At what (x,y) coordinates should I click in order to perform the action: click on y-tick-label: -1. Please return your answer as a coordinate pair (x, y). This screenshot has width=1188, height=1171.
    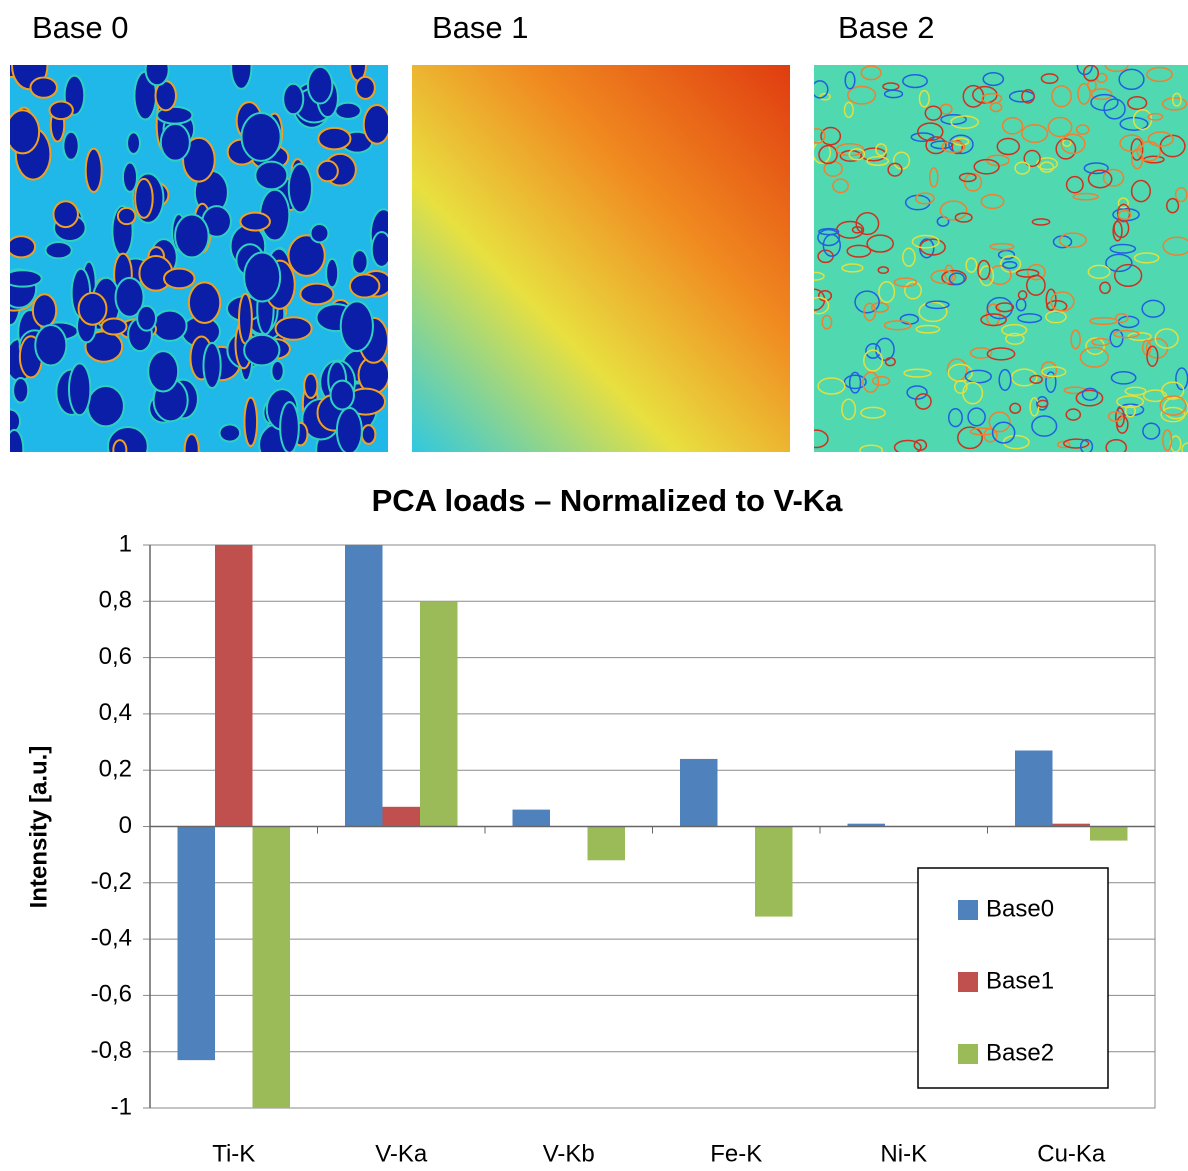
    Looking at the image, I should click on (121, 1106).